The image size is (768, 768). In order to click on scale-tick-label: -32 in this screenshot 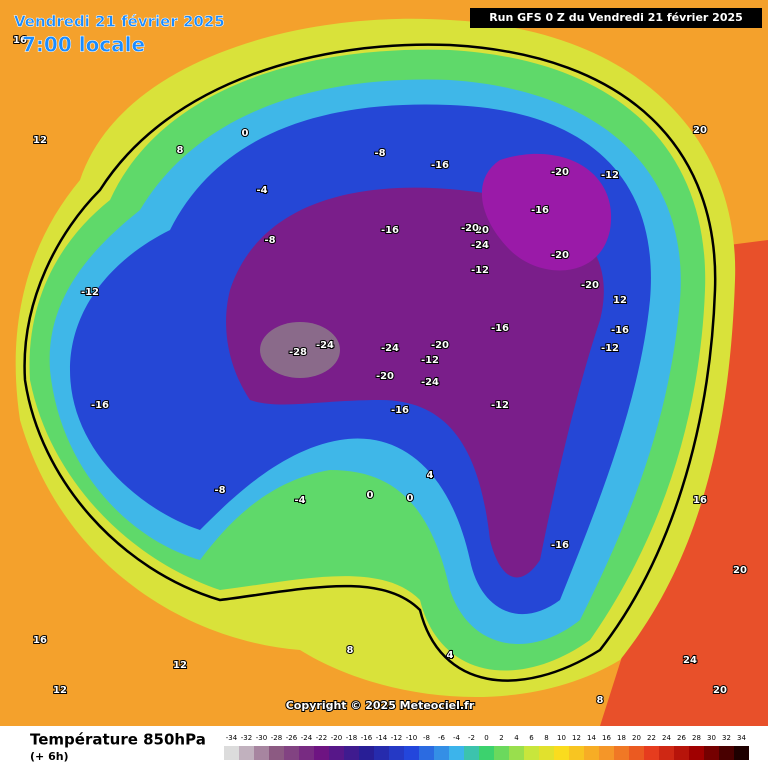, I will do `click(246, 738)`.